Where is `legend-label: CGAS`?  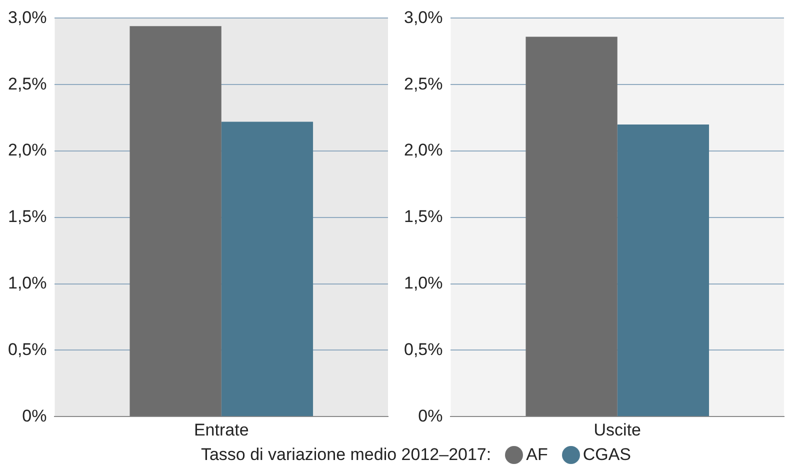 legend-label: CGAS is located at coordinates (607, 455).